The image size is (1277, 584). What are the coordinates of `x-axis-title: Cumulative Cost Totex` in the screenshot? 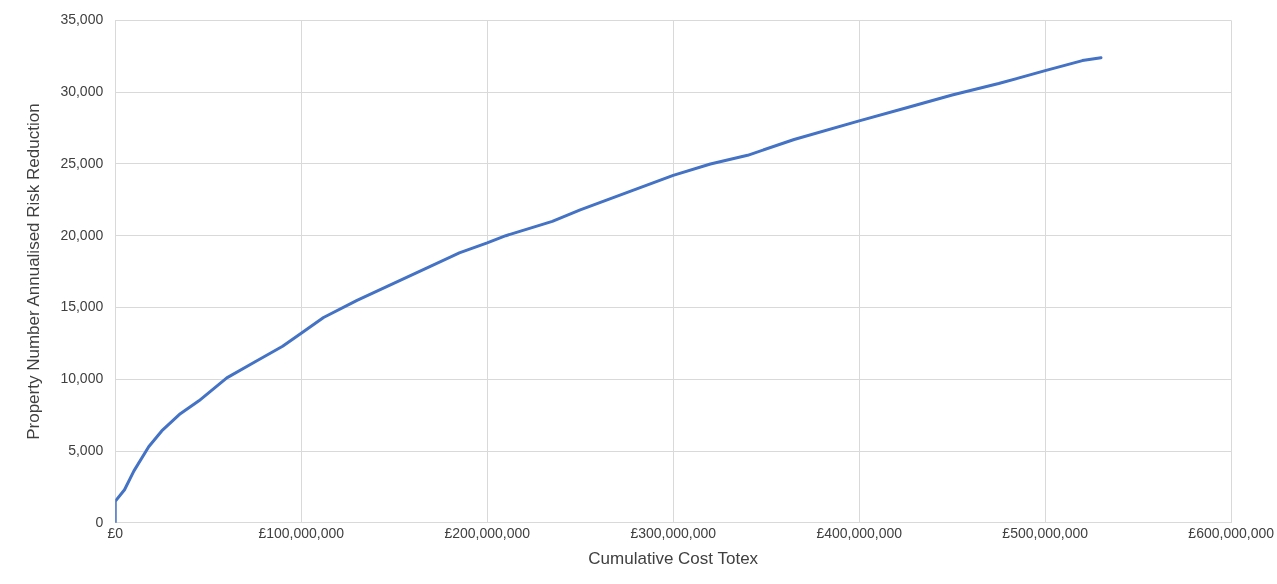 It's located at (673, 559).